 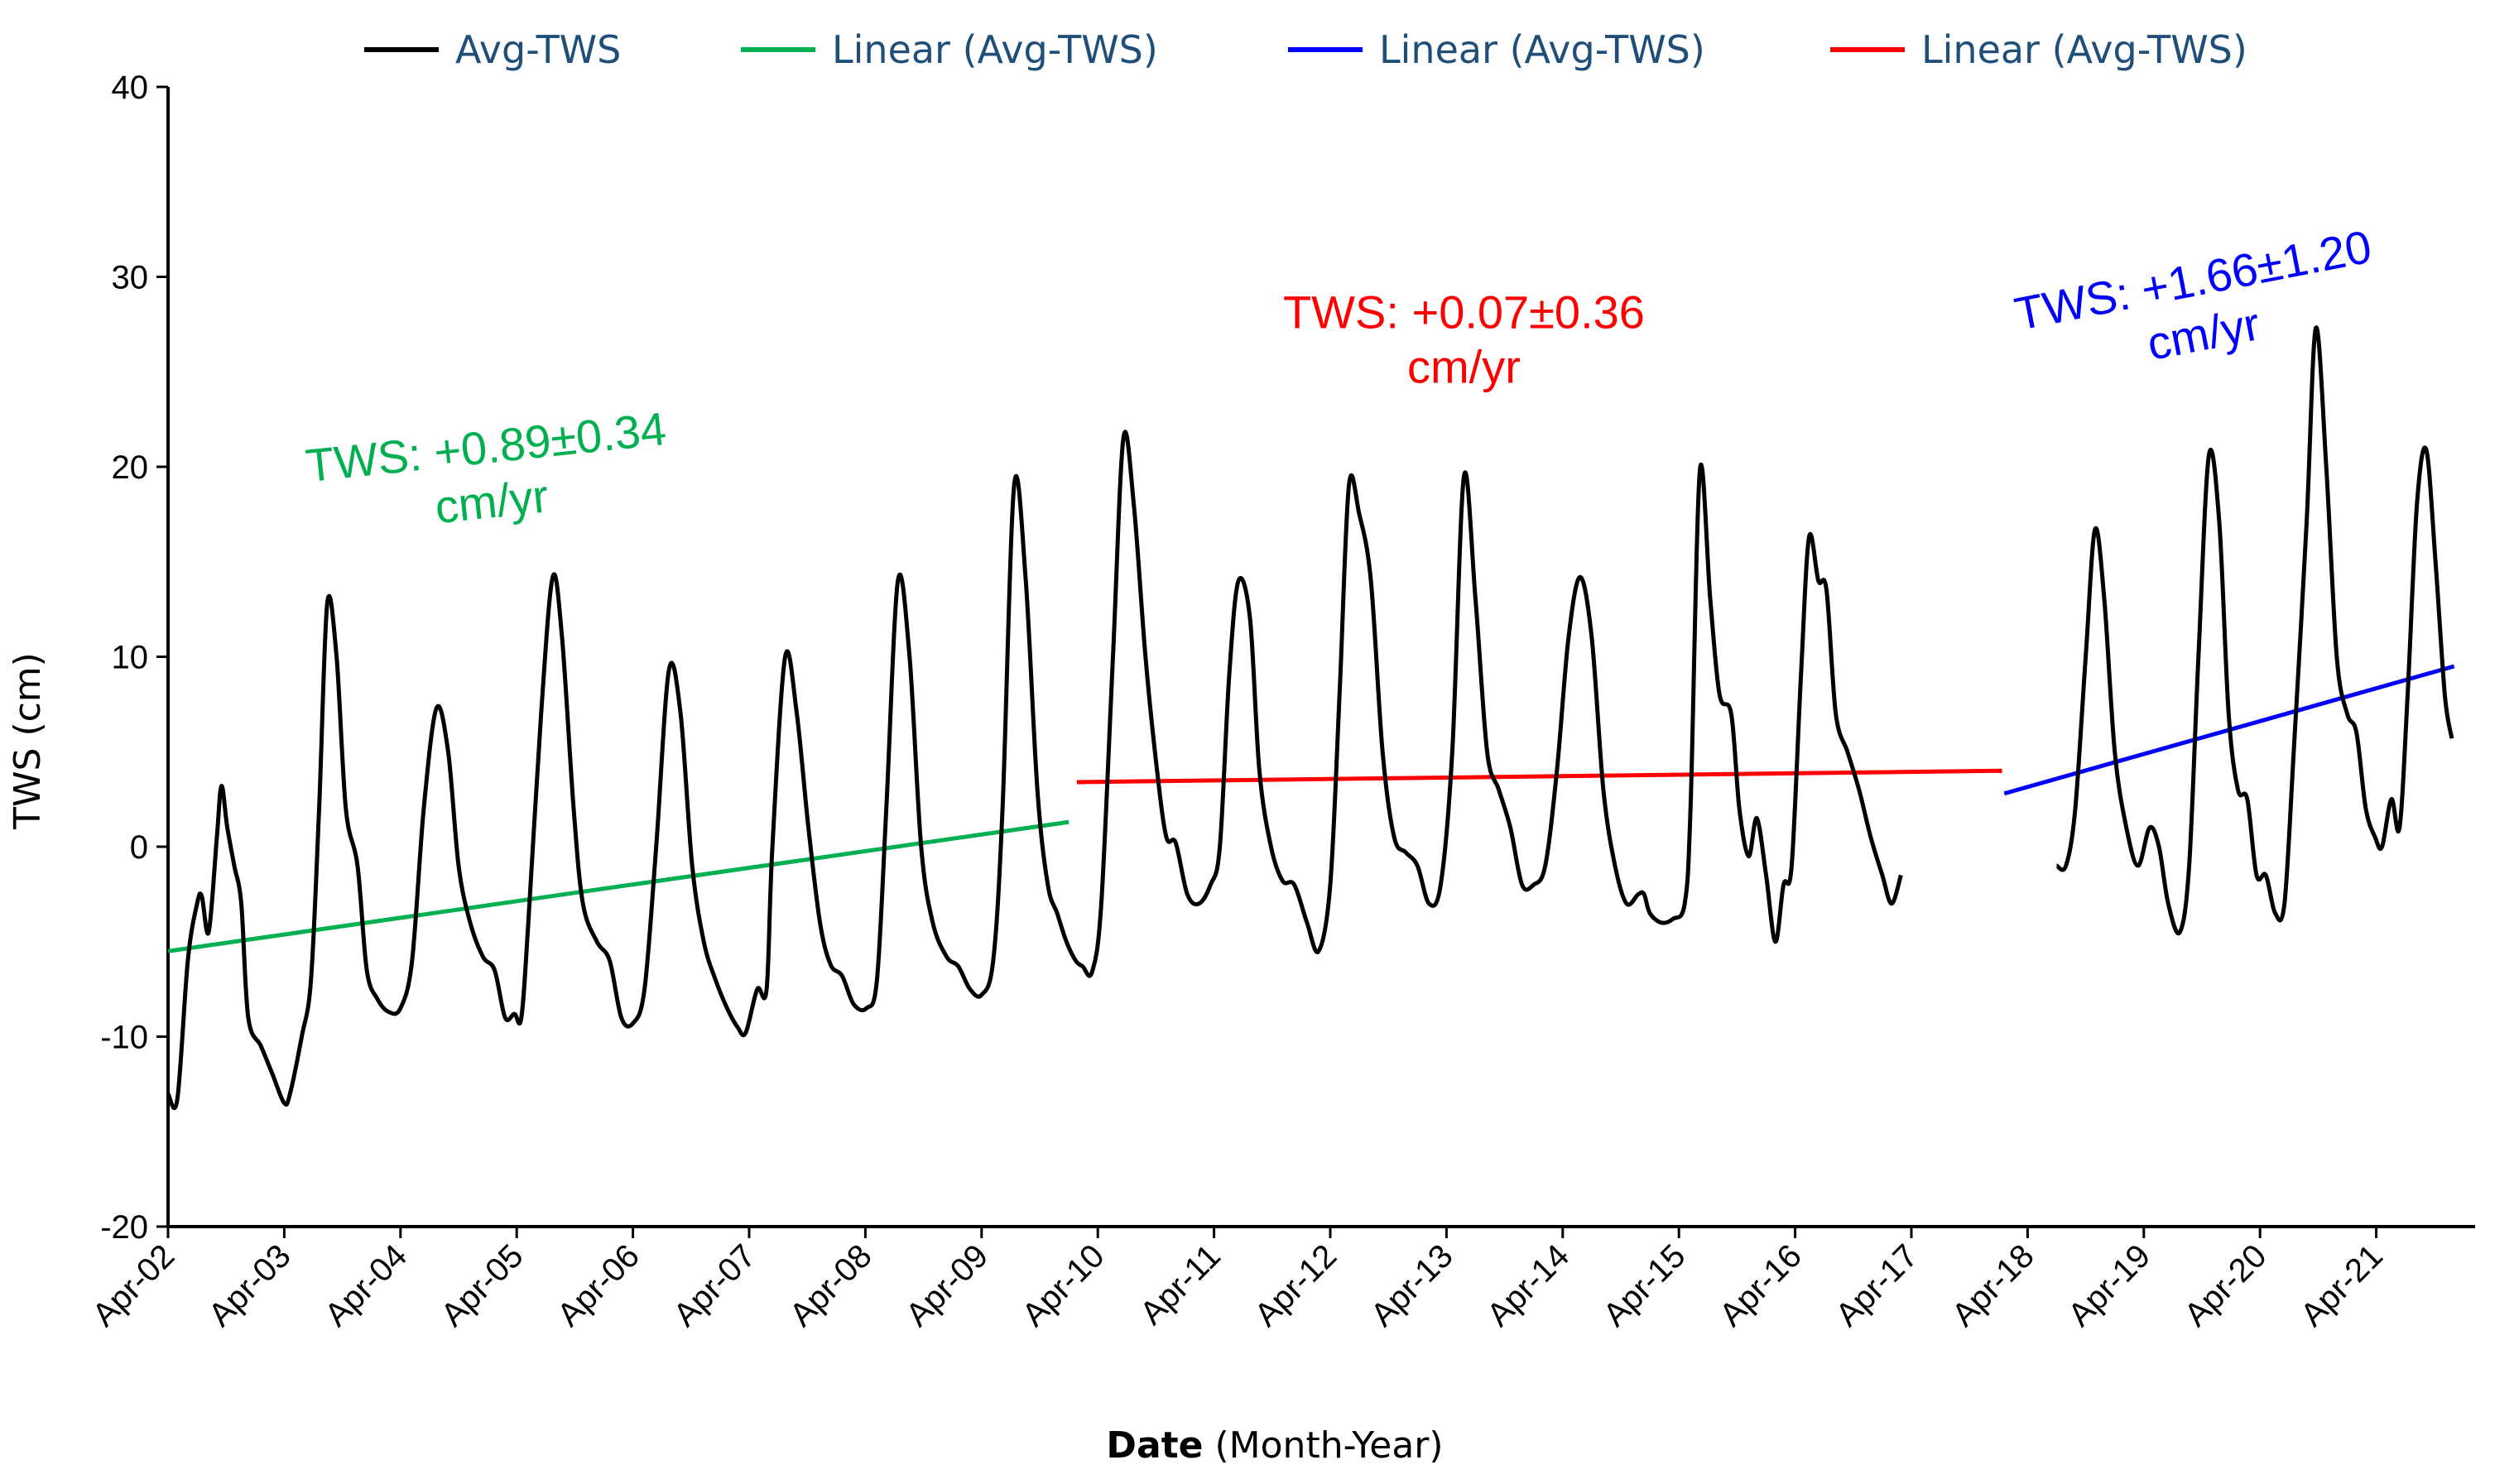 I want to click on y-tick-label: 40, so click(x=130, y=88).